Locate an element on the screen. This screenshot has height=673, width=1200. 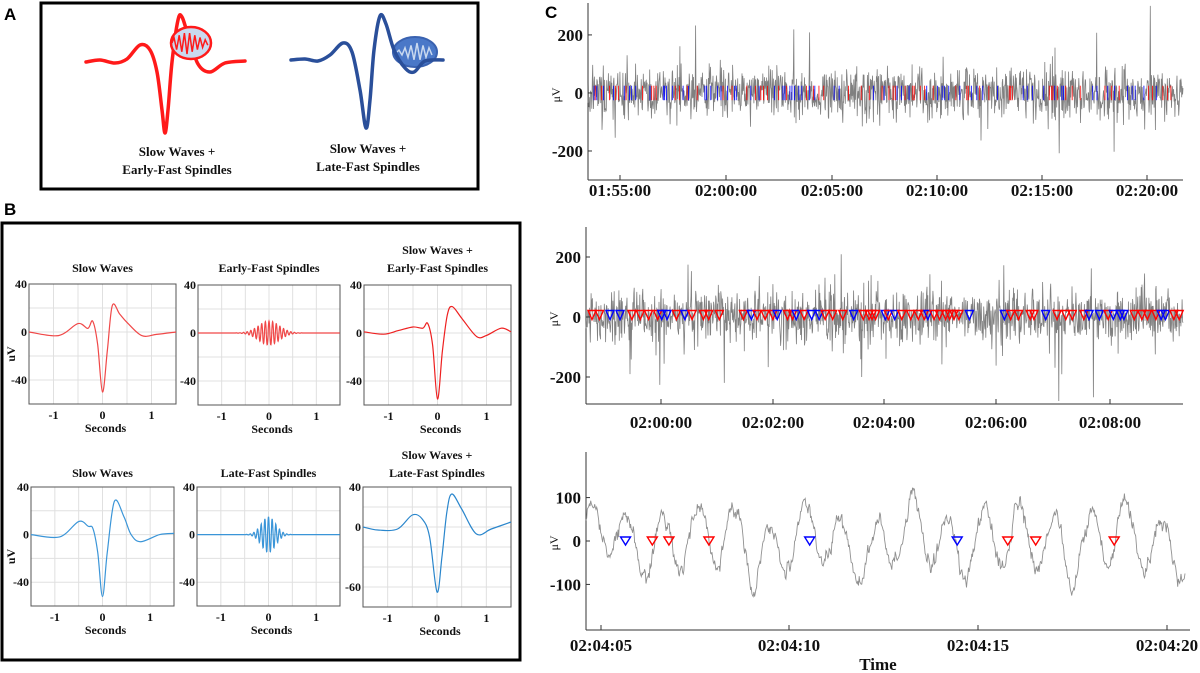
y-axis-label: uV is located at coordinates (11, 354).